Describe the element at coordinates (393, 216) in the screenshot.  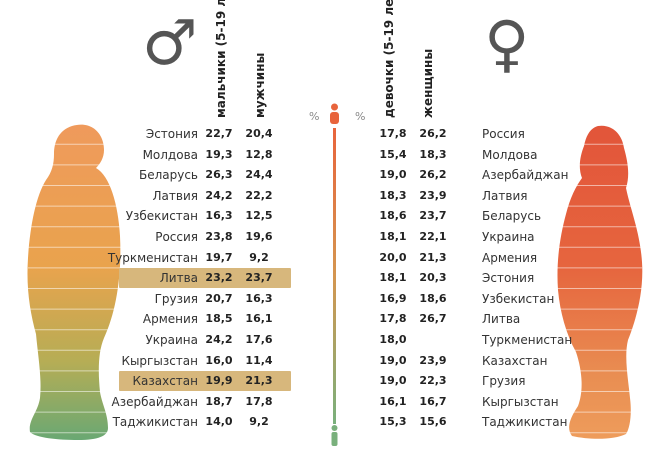
I see `value-girls: 18,6` at that location.